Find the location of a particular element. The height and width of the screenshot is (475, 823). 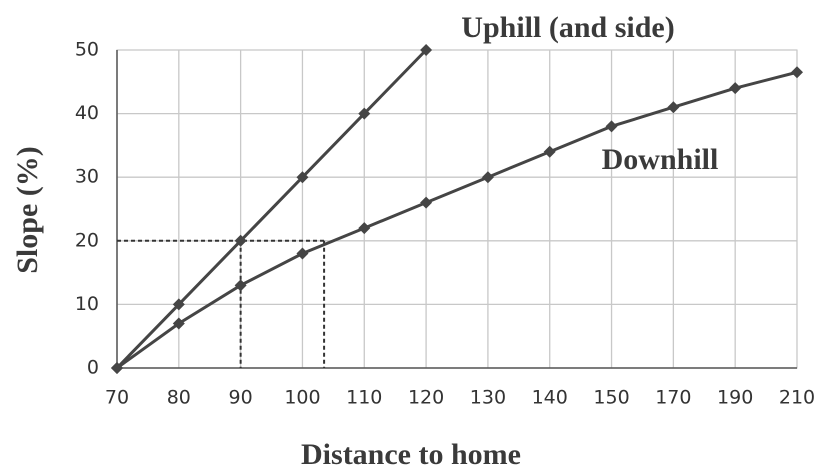

x-tick-label: 190 is located at coordinates (735, 398).